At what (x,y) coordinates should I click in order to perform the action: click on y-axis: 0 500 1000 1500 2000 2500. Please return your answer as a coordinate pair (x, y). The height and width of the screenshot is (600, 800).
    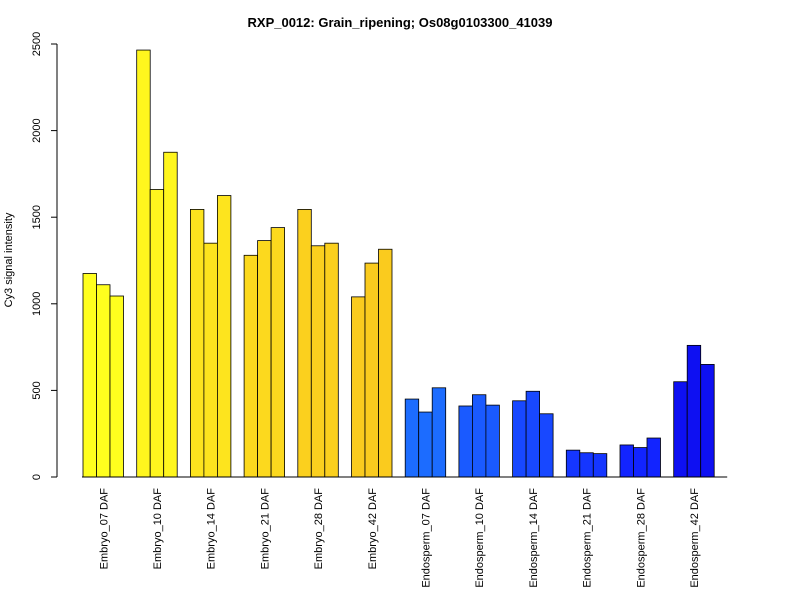
    Looking at the image, I should click on (44, 256).